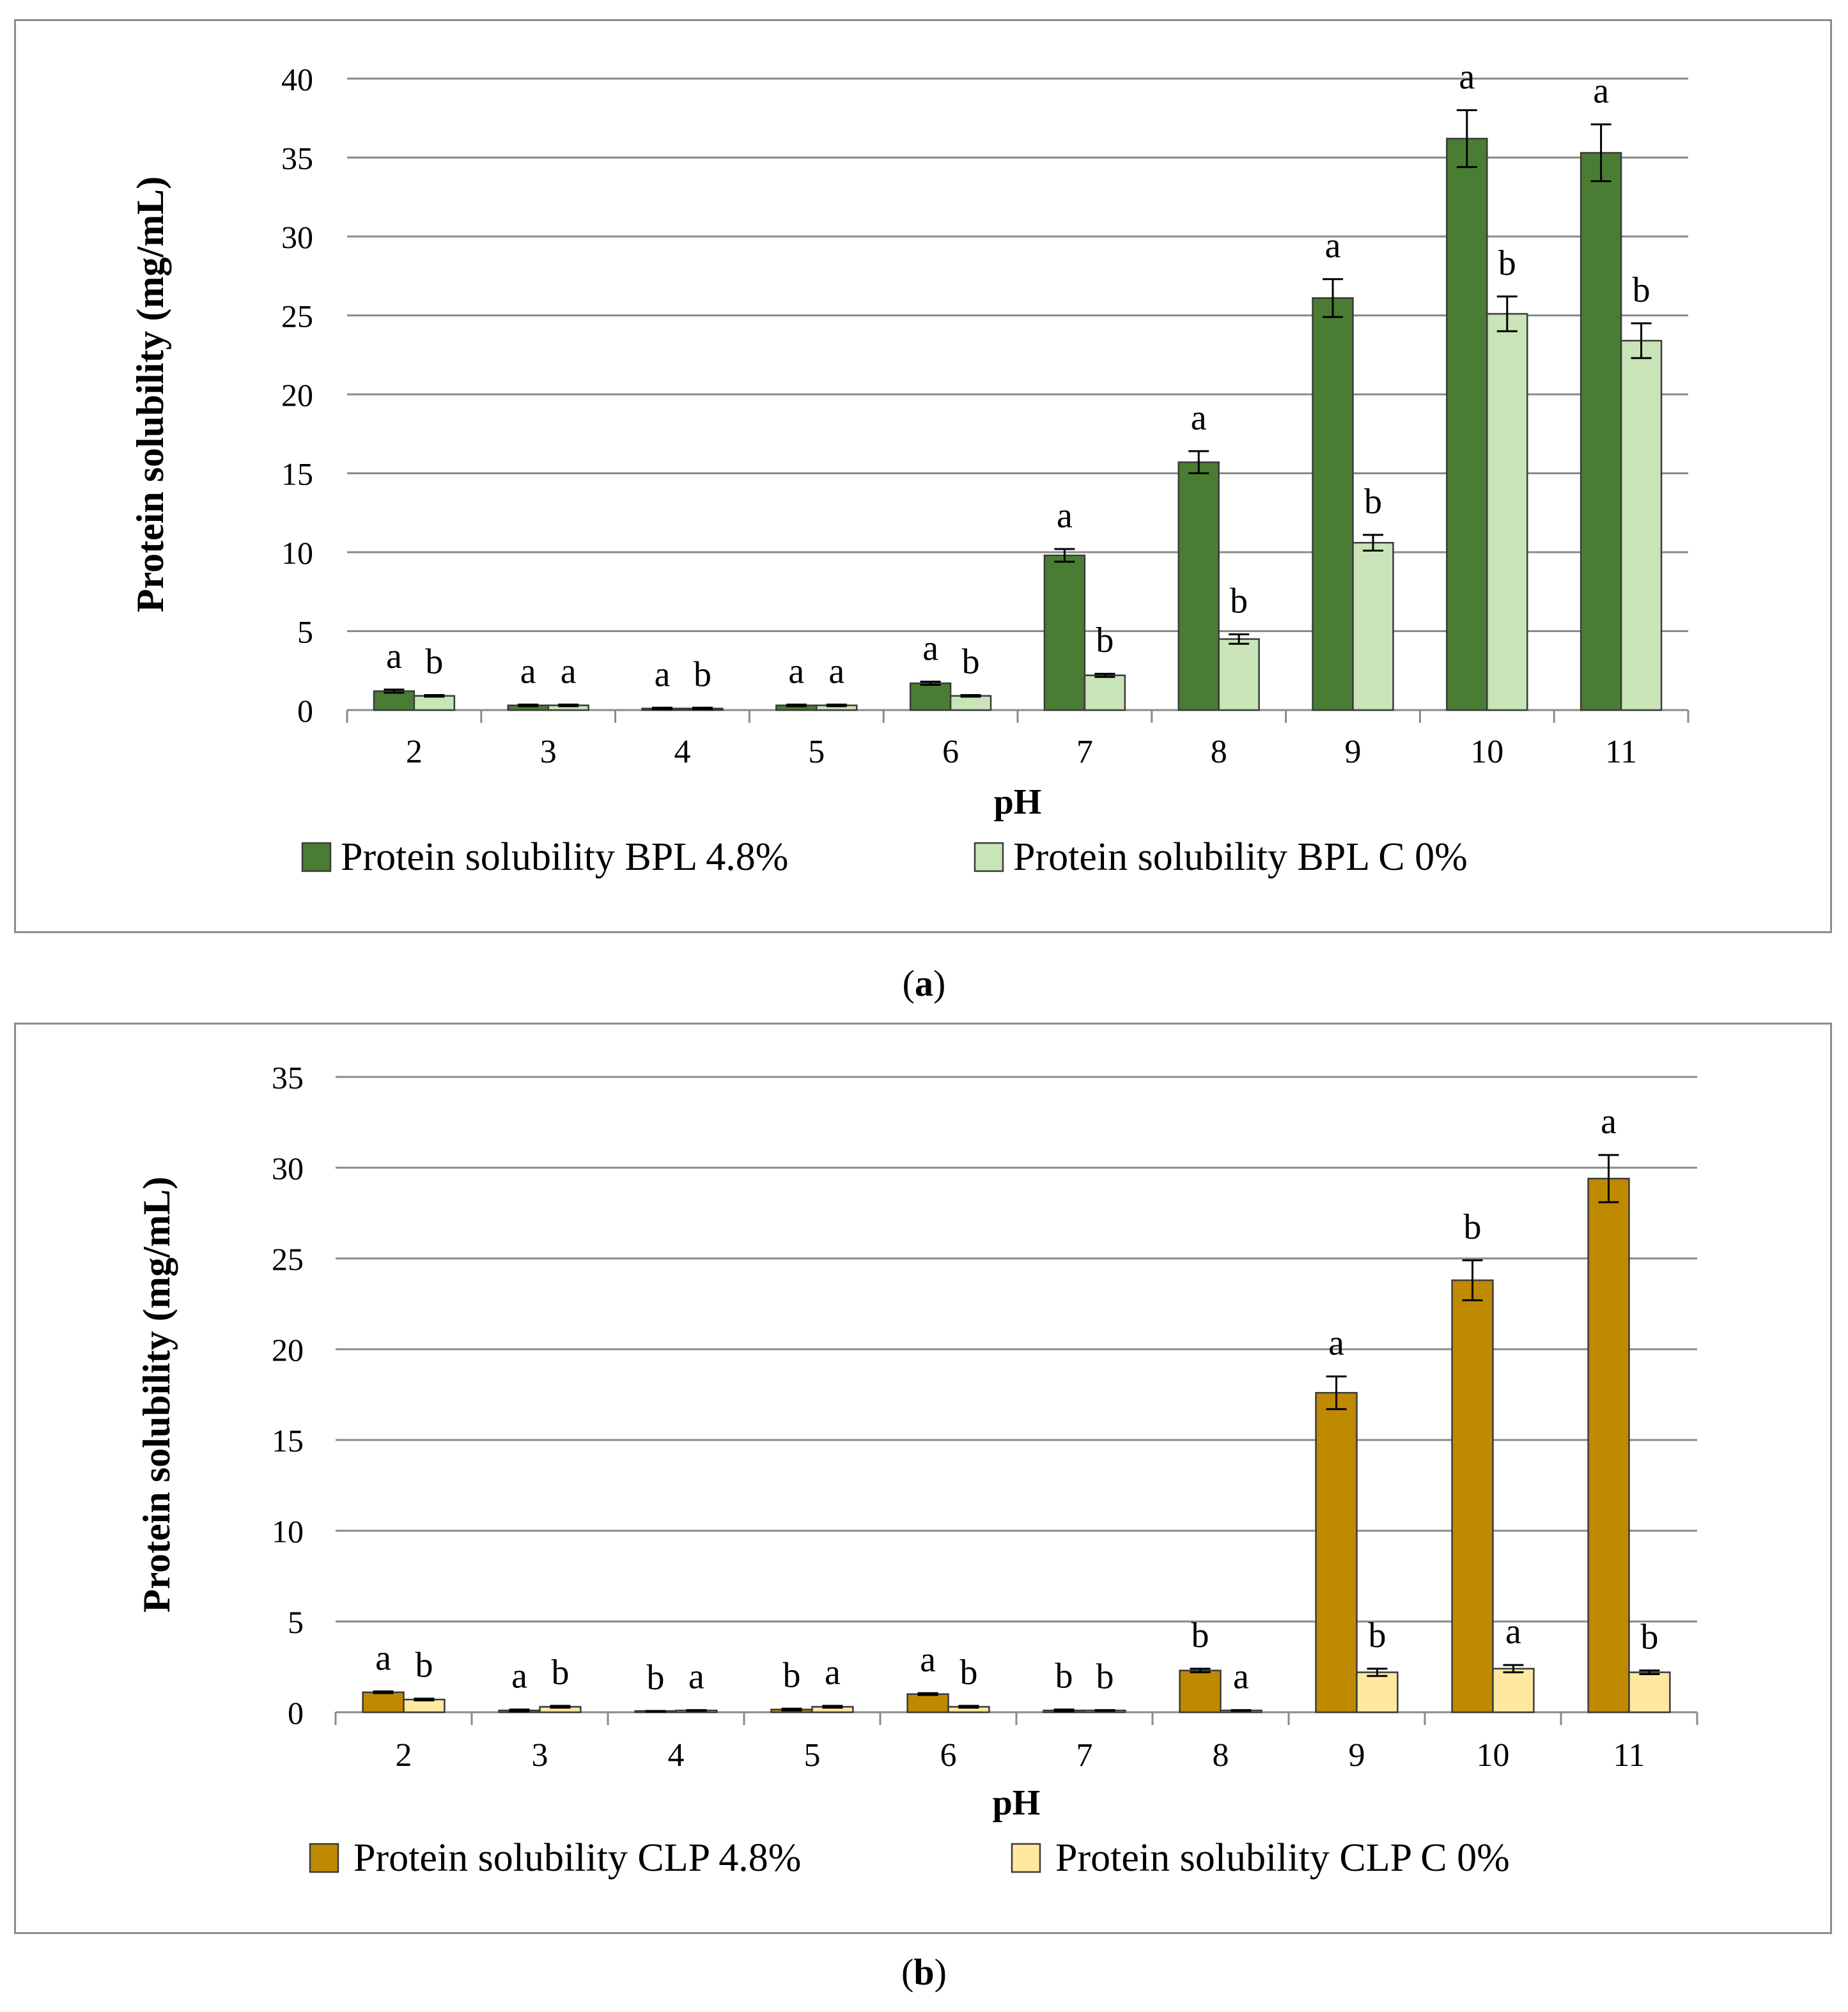  I want to click on chart-a-y-tick-label: 35, so click(297, 159).